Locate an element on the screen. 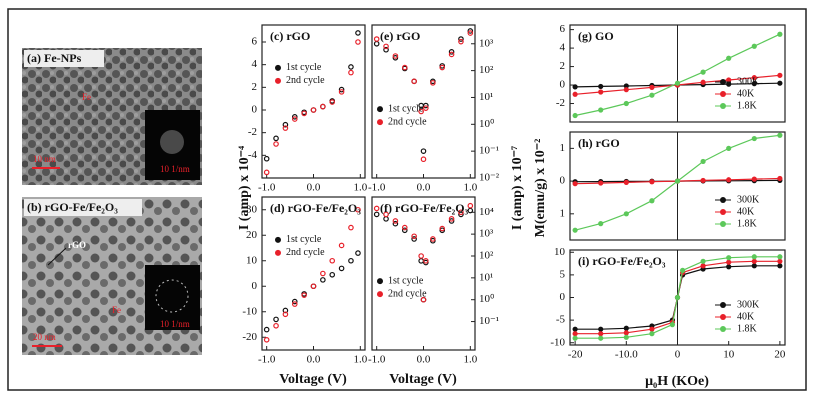 This screenshot has height=398, width=816. y-axis-label: M(emu/g) x 10⁻² is located at coordinates (540, 188).